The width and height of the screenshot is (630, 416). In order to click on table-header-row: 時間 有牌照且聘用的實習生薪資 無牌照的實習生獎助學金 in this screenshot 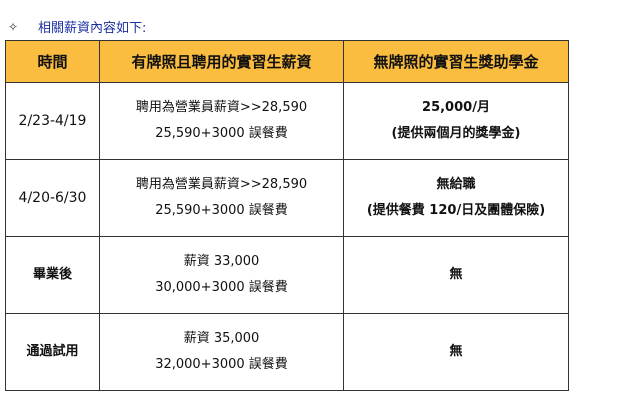, I will do `click(287, 61)`.